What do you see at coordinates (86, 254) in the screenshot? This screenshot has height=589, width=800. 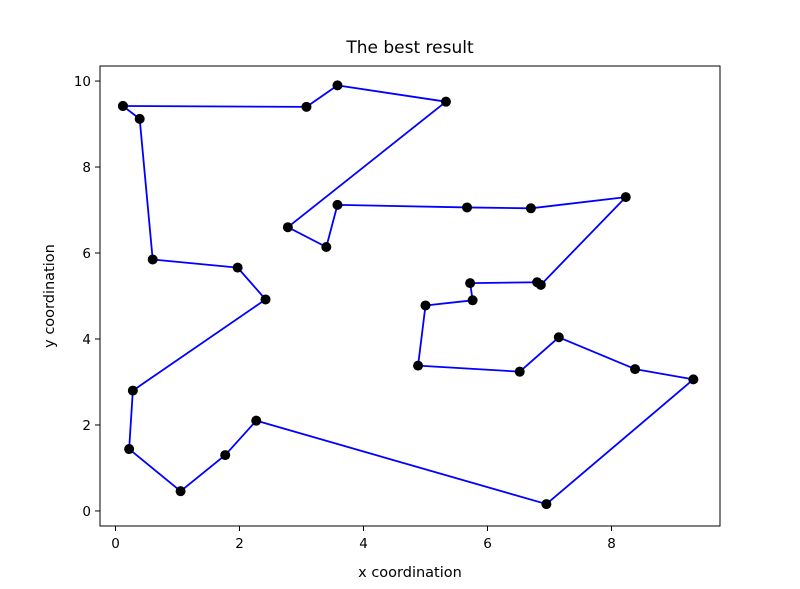 I see `y-tick-label: 6` at bounding box center [86, 254].